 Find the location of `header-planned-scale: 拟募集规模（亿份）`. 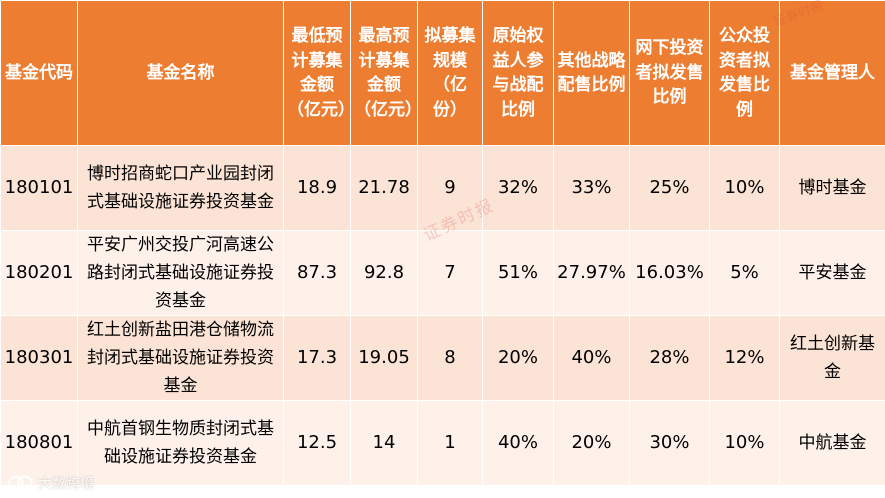

header-planned-scale: 拟募集规模（亿份） is located at coordinates (450, 73).